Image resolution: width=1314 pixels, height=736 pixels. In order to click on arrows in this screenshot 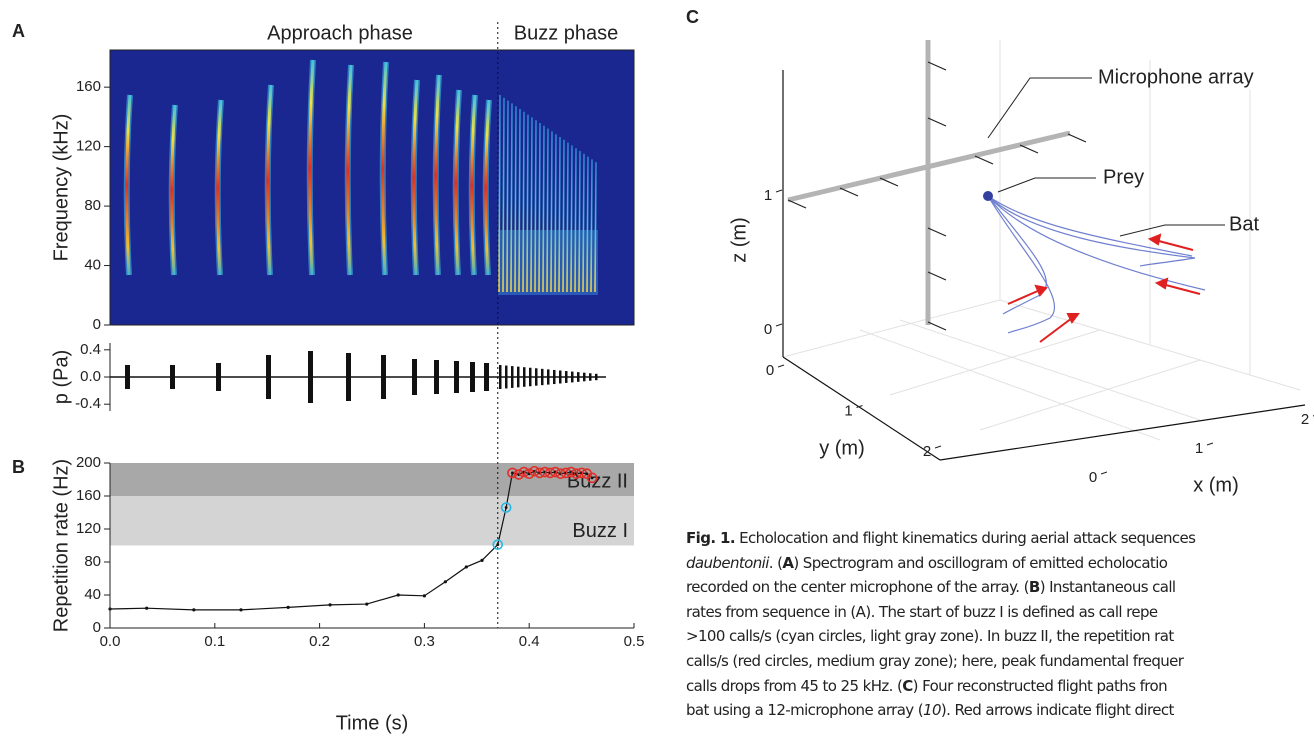, I will do `click(1104, 288)`.